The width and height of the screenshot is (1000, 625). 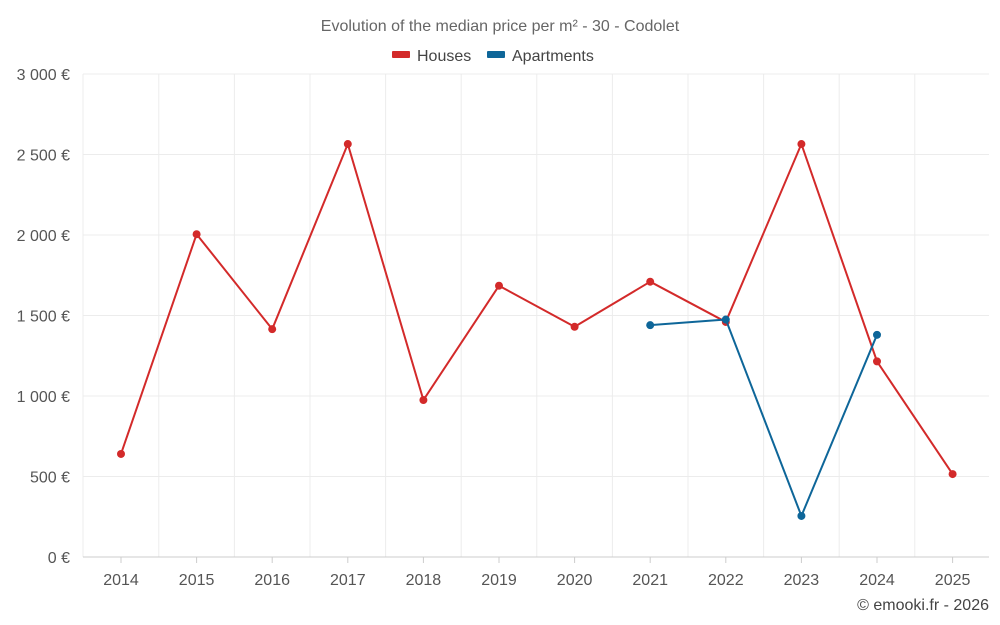 What do you see at coordinates (650, 325) in the screenshot?
I see `data-point-apartments-2021` at bounding box center [650, 325].